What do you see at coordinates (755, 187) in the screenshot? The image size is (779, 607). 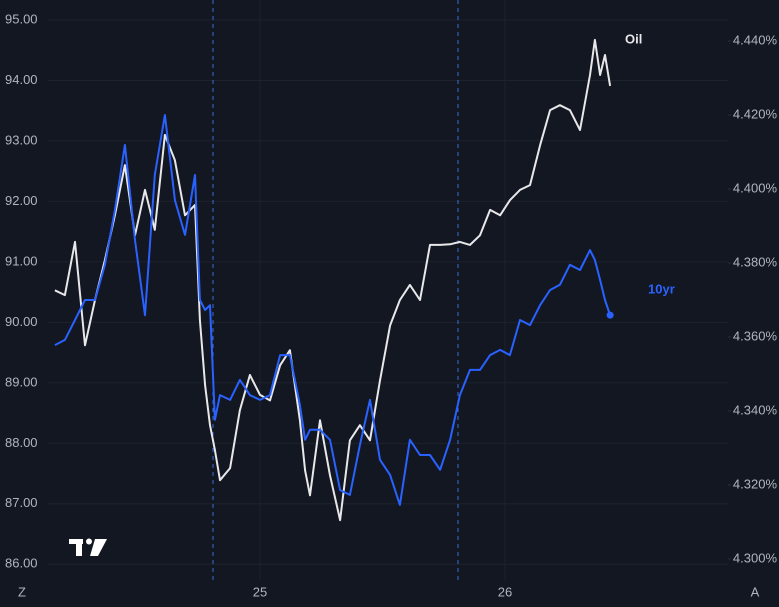 I see `y2-tick-label: 4.400%` at bounding box center [755, 187].